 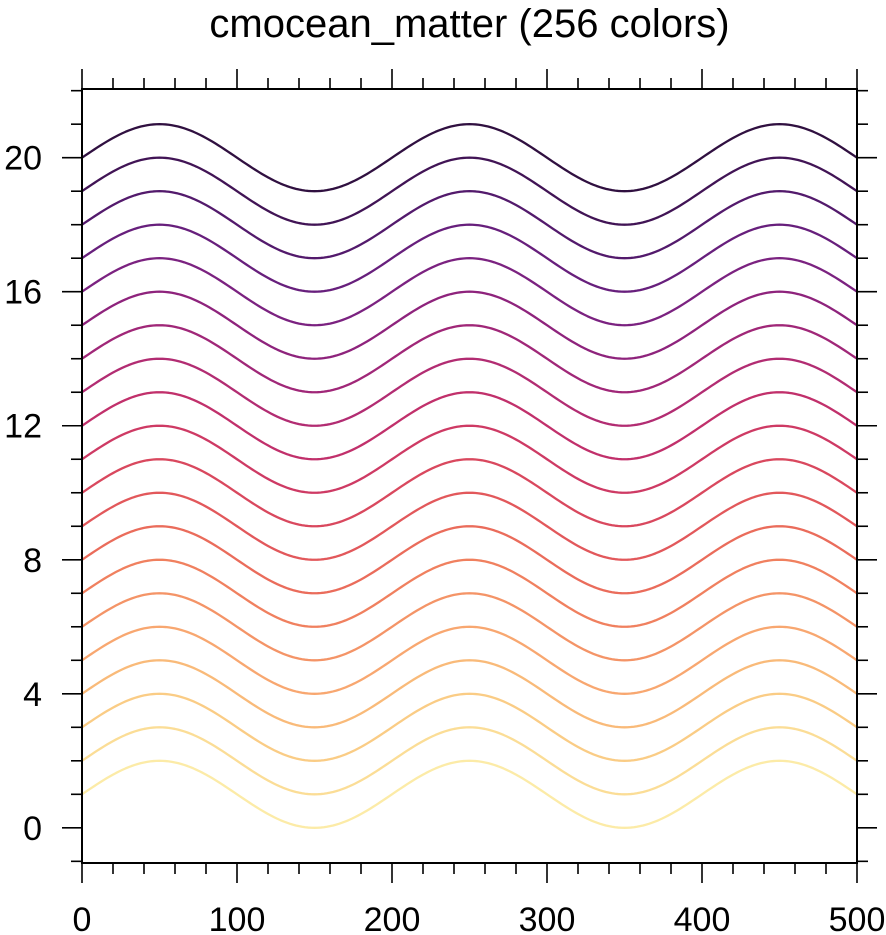 I want to click on x-tick-label: 200, so click(x=392, y=918).